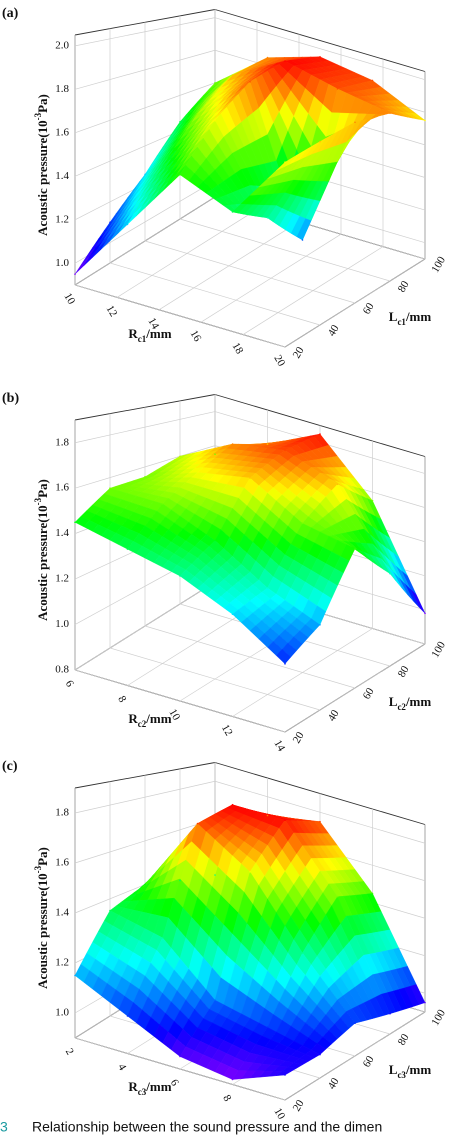 This screenshot has width=474, height=1139. Describe the element at coordinates (62, 45) in the screenshot. I see `z-tick-label: 2.0` at that location.